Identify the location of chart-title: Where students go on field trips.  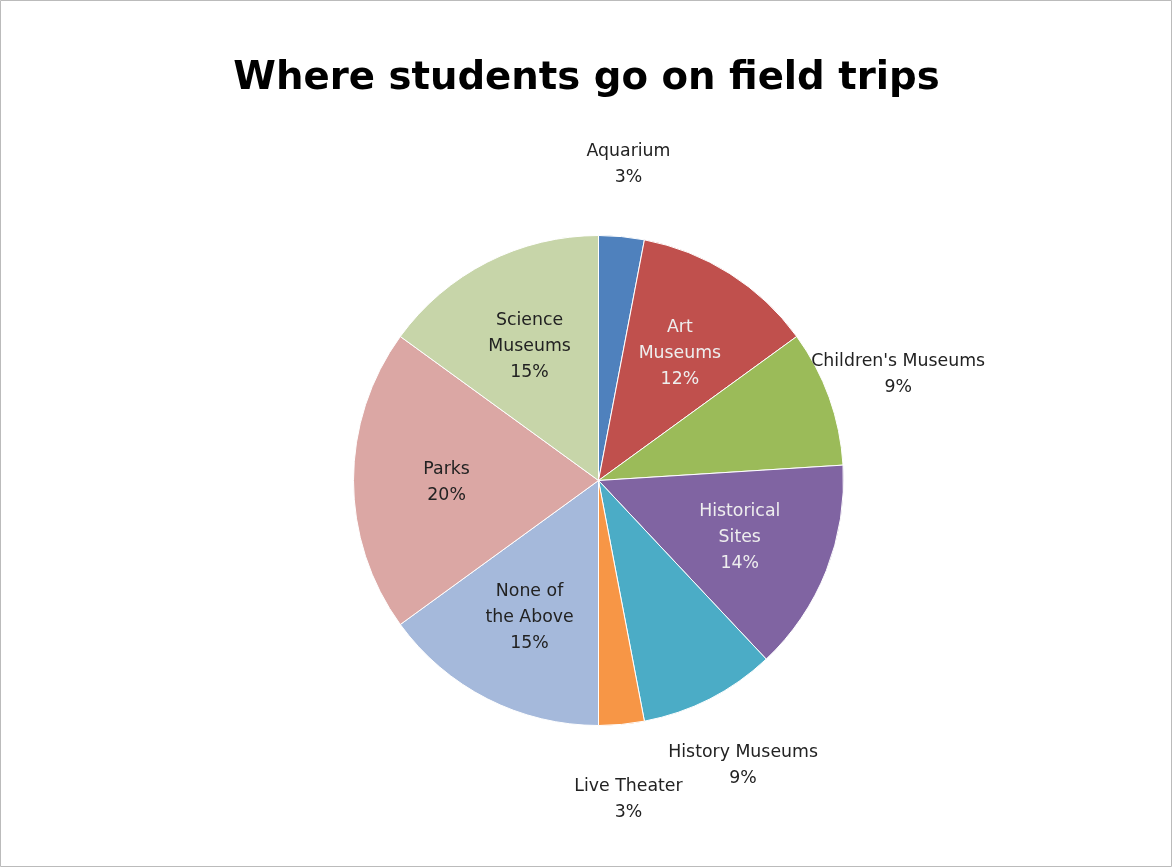
(586, 75).